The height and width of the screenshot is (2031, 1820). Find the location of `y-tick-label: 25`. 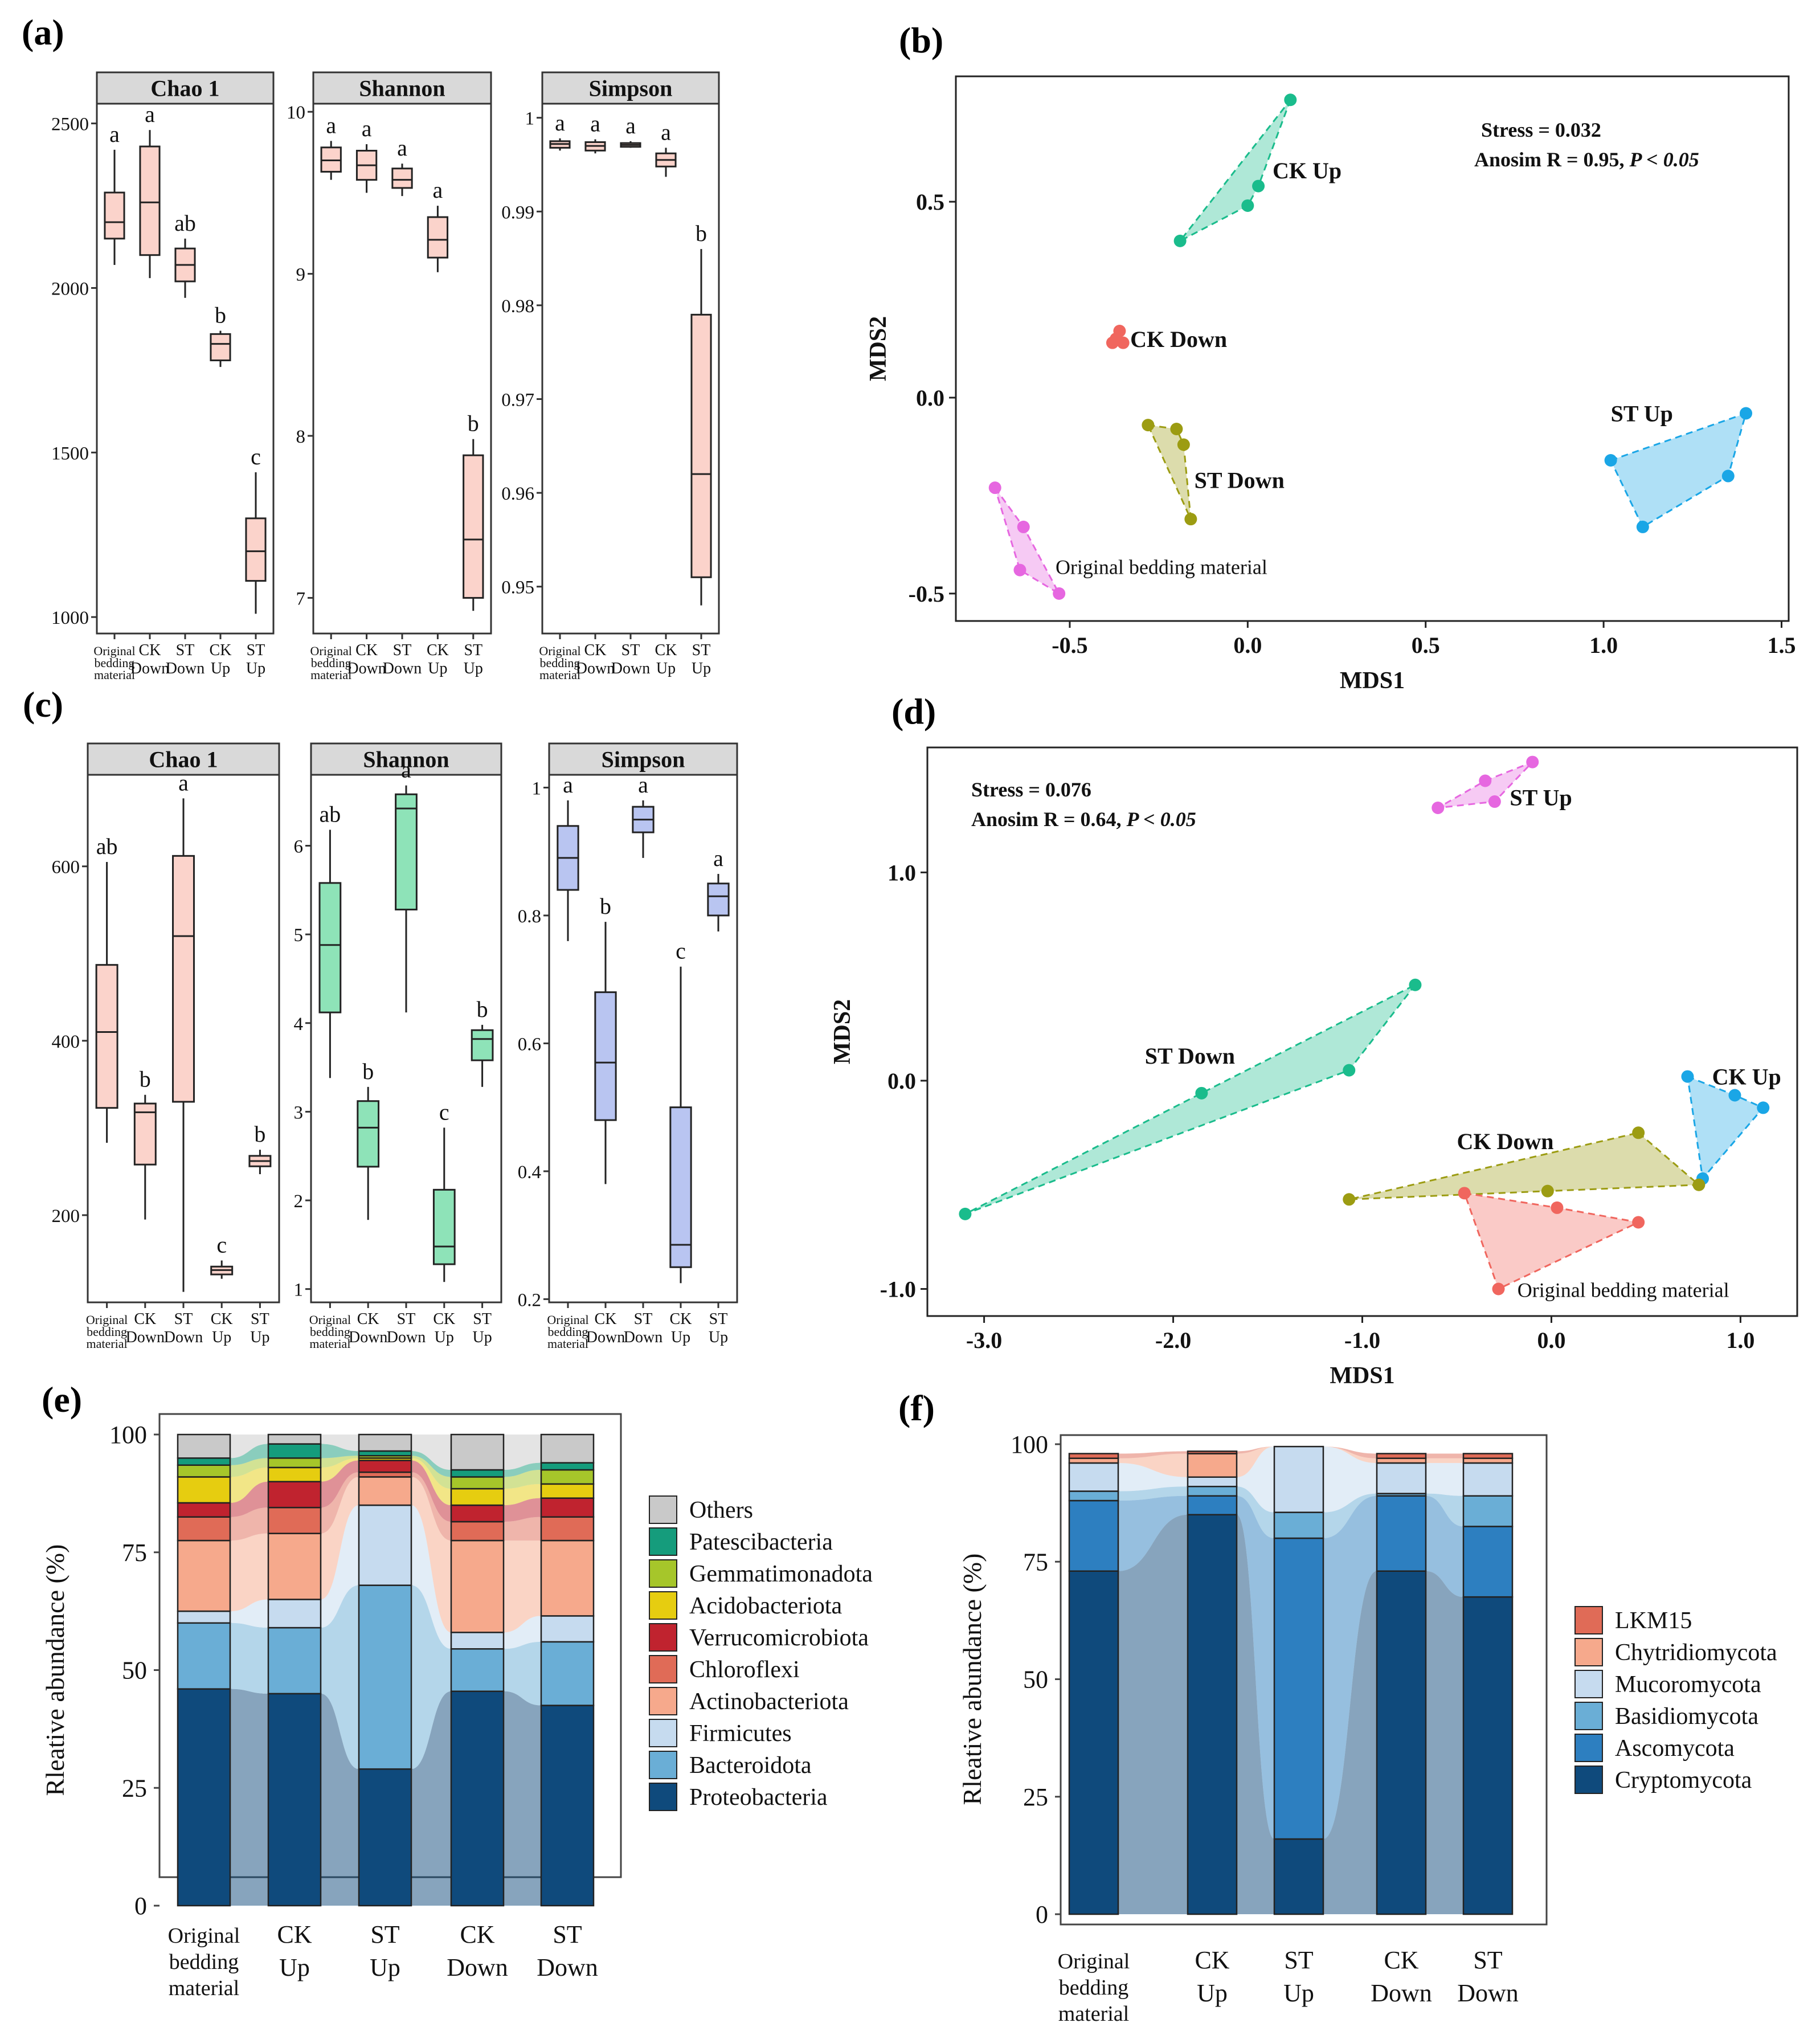

y-tick-label: 25 is located at coordinates (1035, 1797).